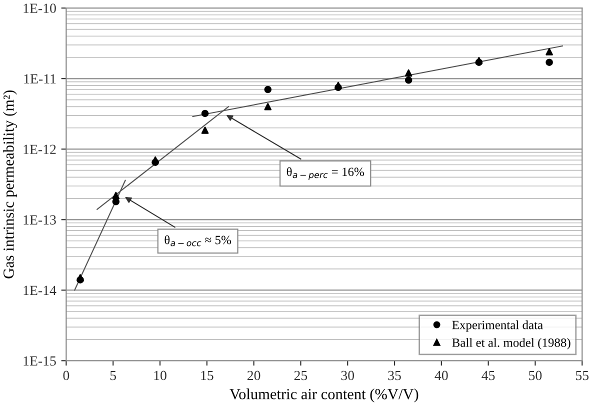 This screenshot has width=591, height=403. I want to click on x-tick-label: 20, so click(253, 375).